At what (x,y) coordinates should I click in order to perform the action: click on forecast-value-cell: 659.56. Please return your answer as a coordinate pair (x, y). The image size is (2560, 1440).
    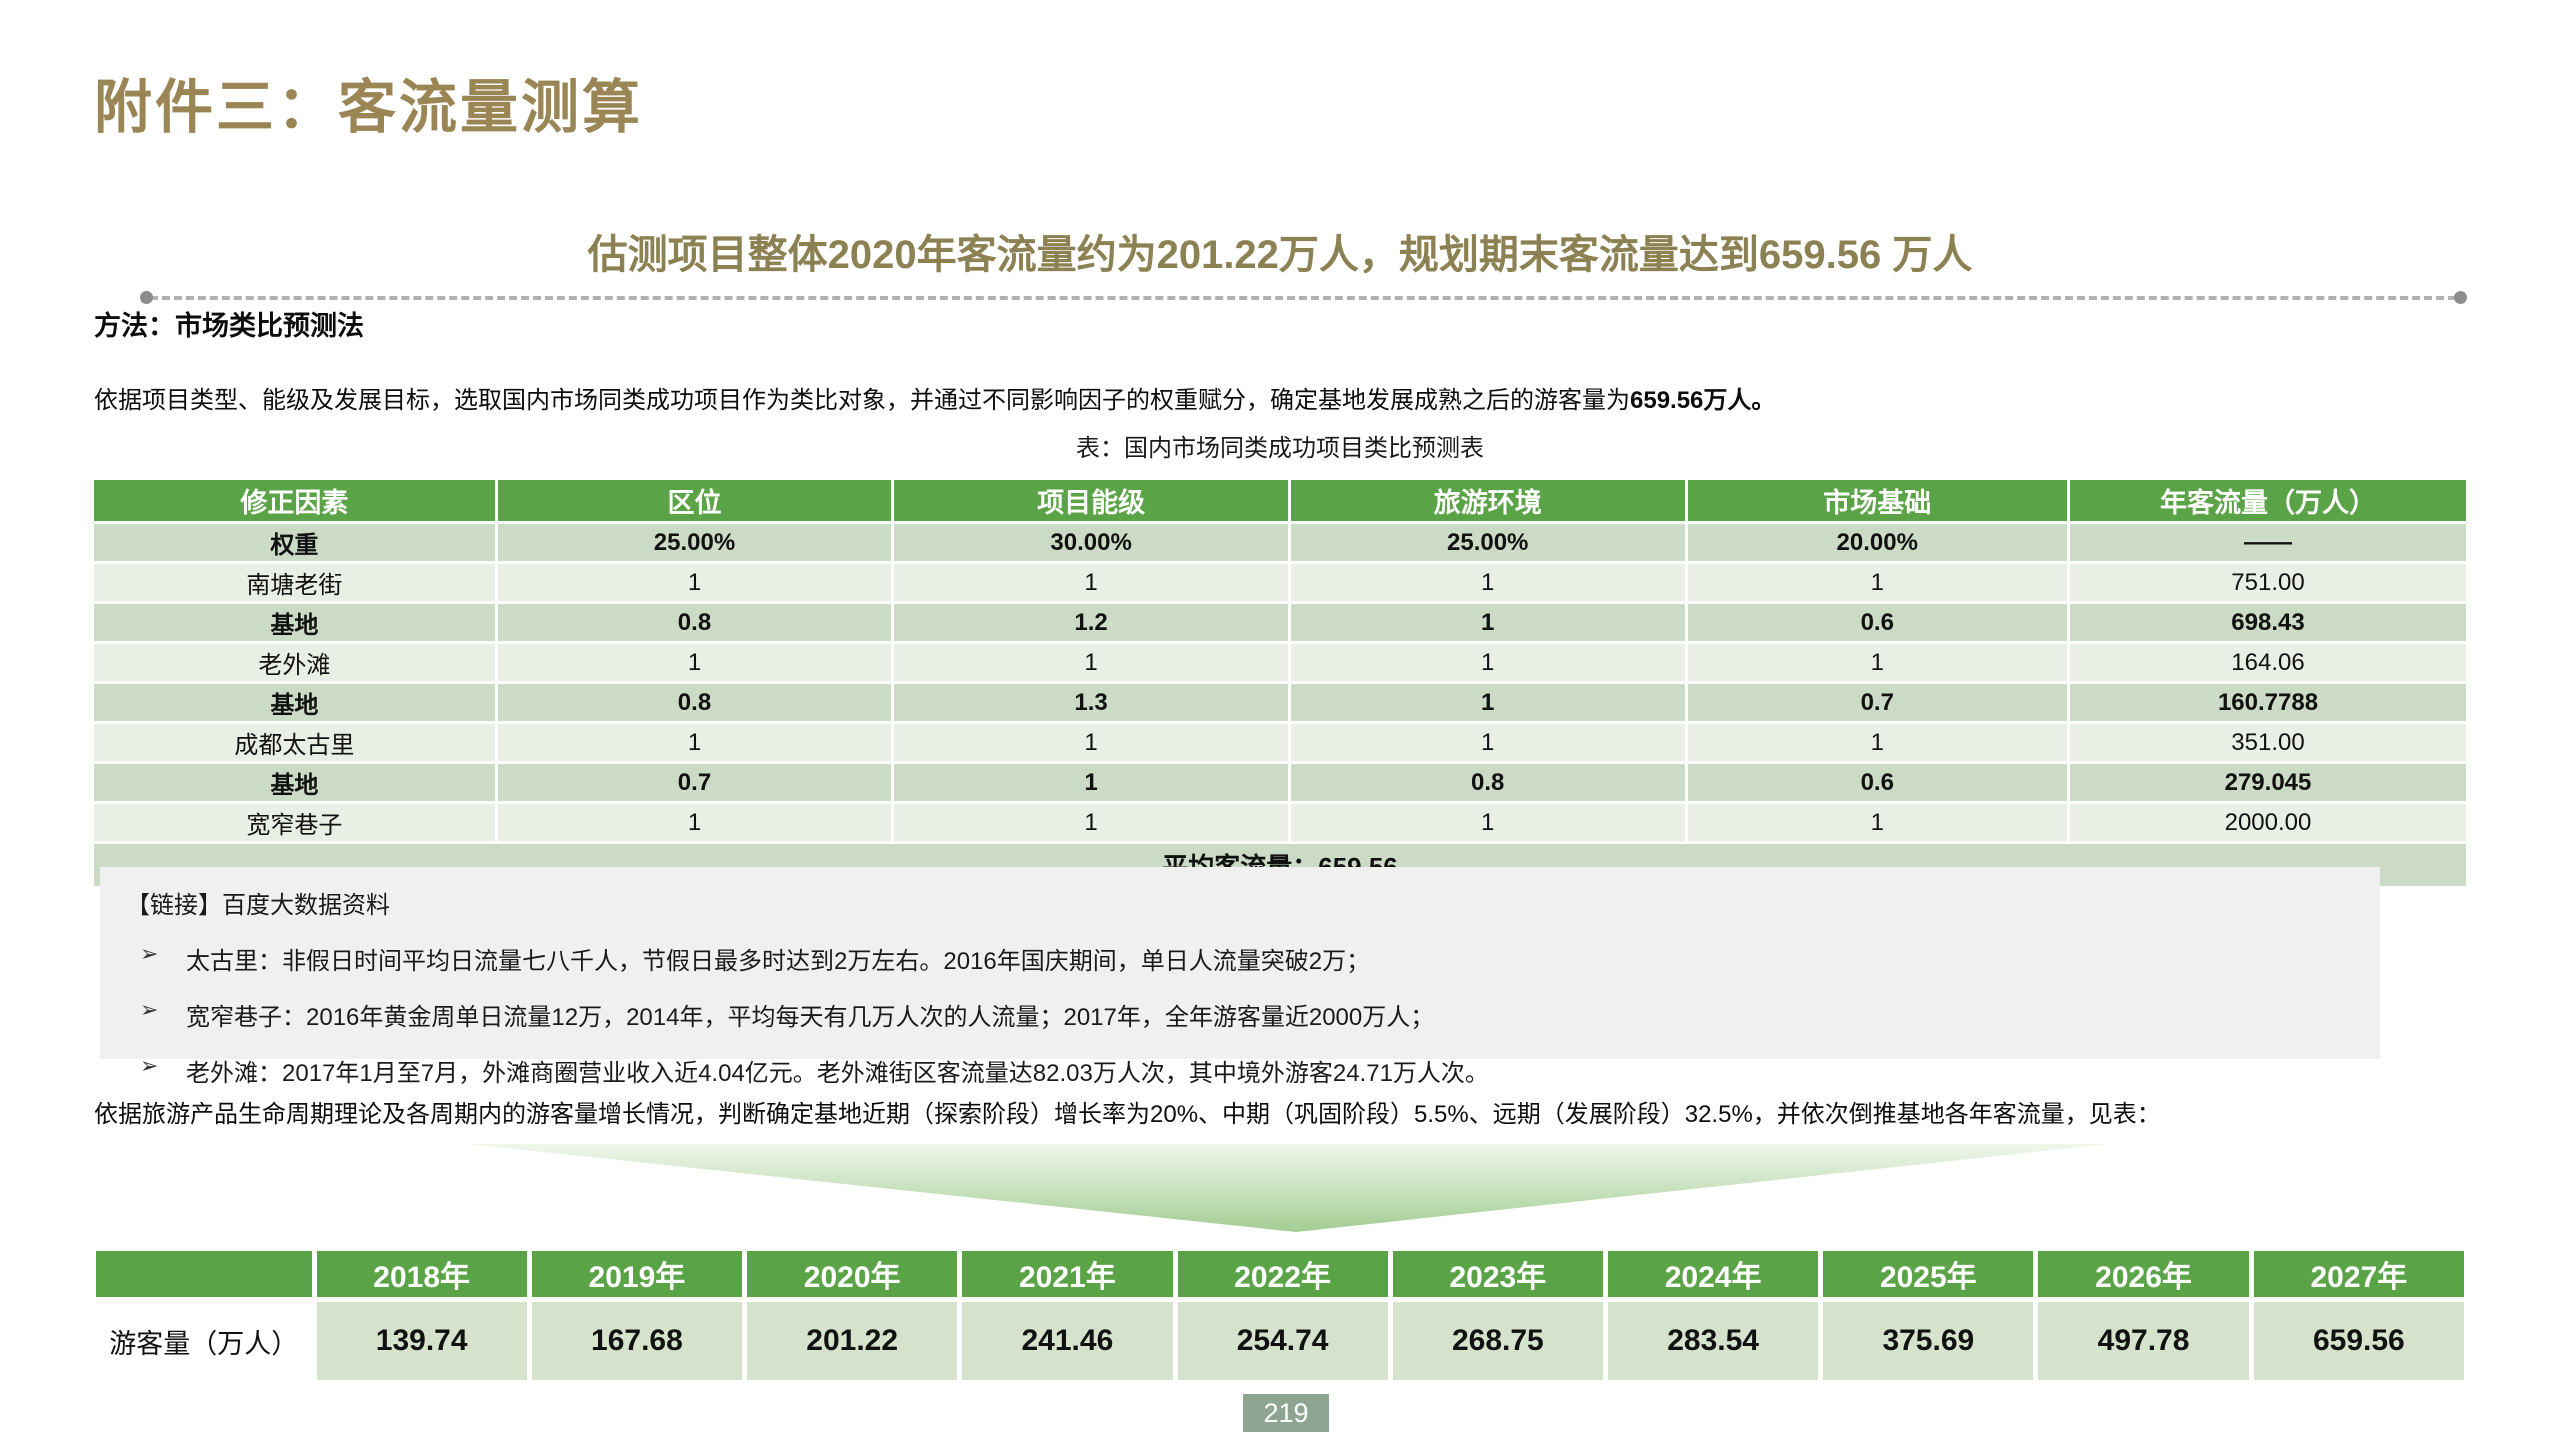
    Looking at the image, I should click on (2358, 1341).